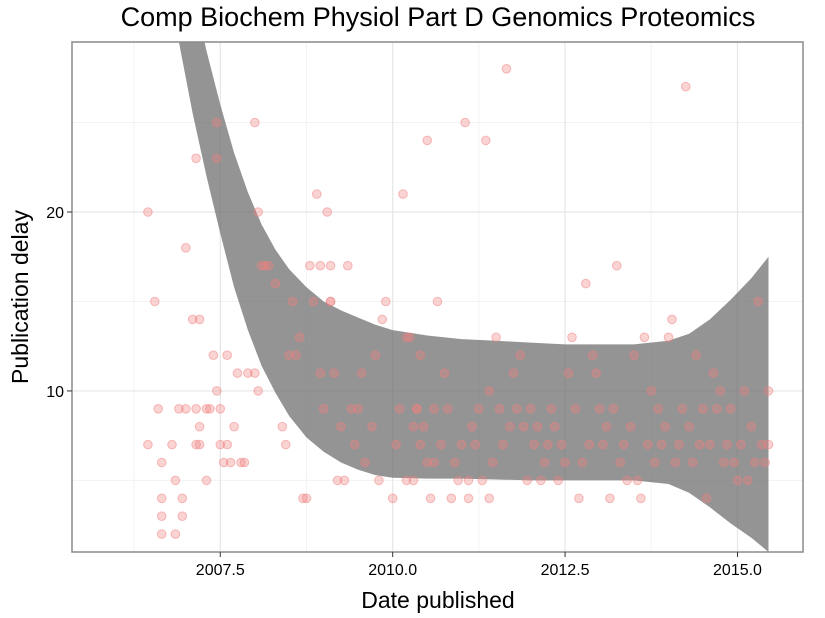  What do you see at coordinates (220, 570) in the screenshot?
I see `x-tick-label: 2007.5` at bounding box center [220, 570].